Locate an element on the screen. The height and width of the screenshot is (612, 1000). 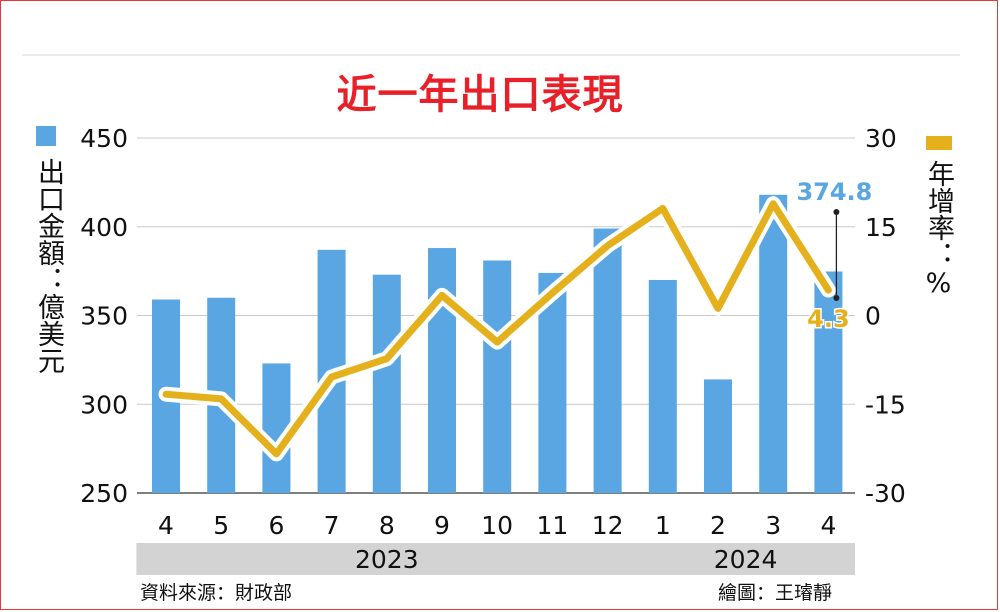
left-tick-label: 450 is located at coordinates (104, 138).